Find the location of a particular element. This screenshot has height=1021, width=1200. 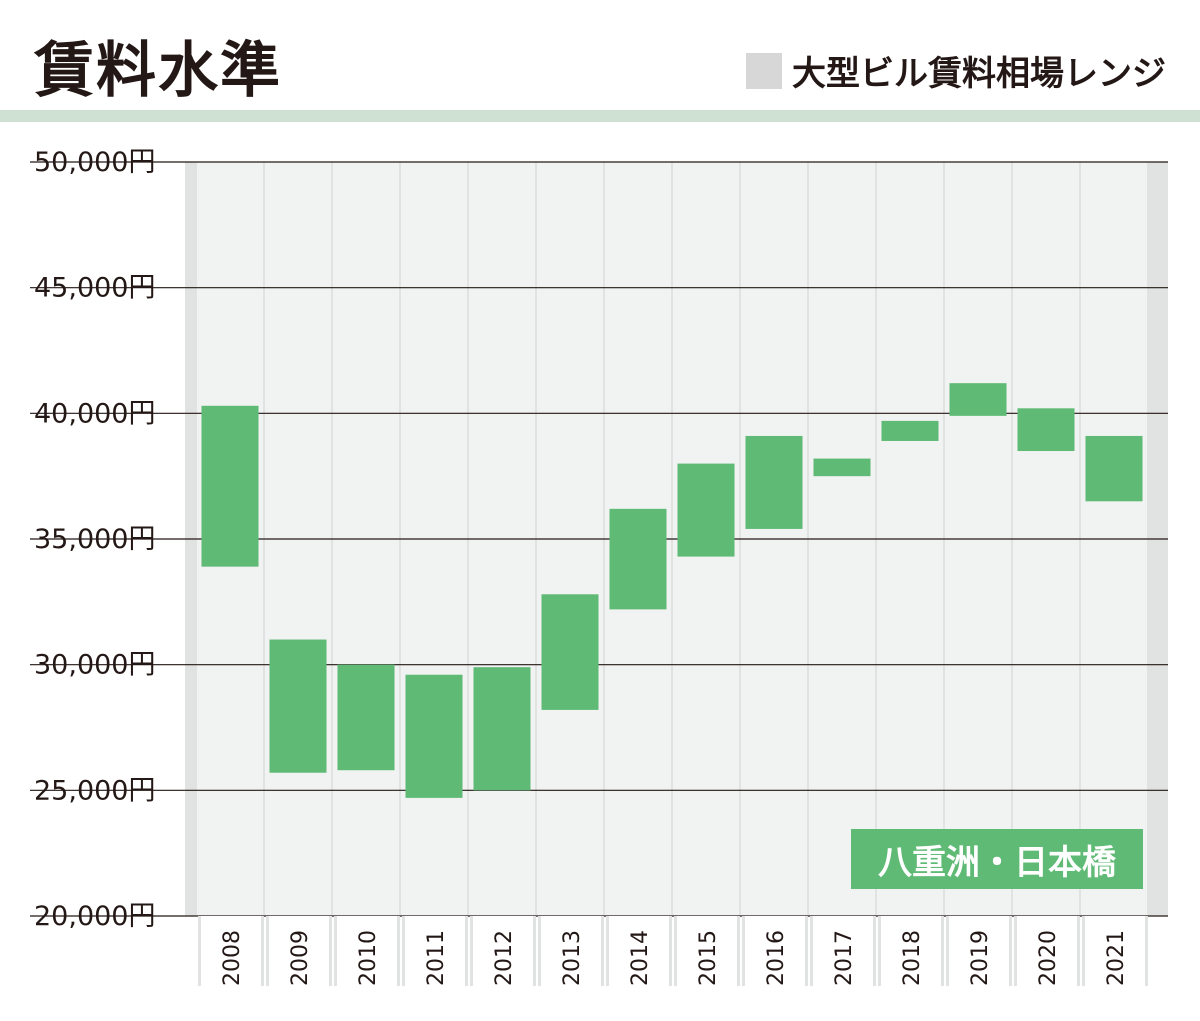

x-tick-label: 2020 is located at coordinates (1048, 958).